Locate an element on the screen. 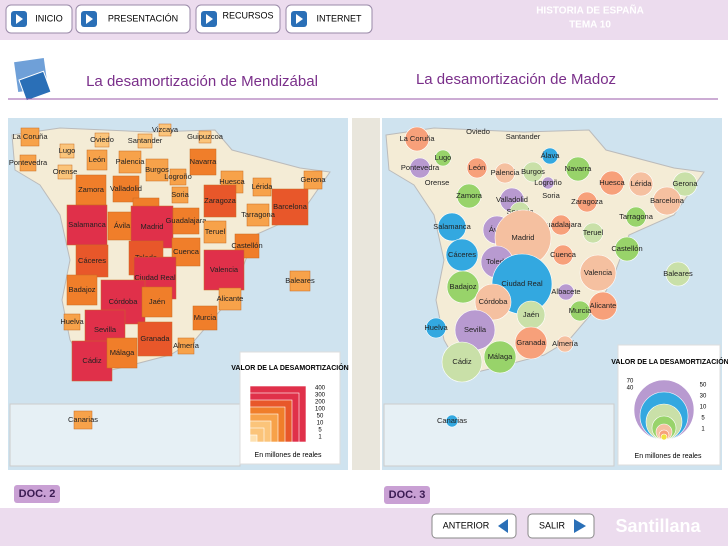 Image resolution: width=728 pixels, height=546 pixels. region-label: Jaén is located at coordinates (157, 301).